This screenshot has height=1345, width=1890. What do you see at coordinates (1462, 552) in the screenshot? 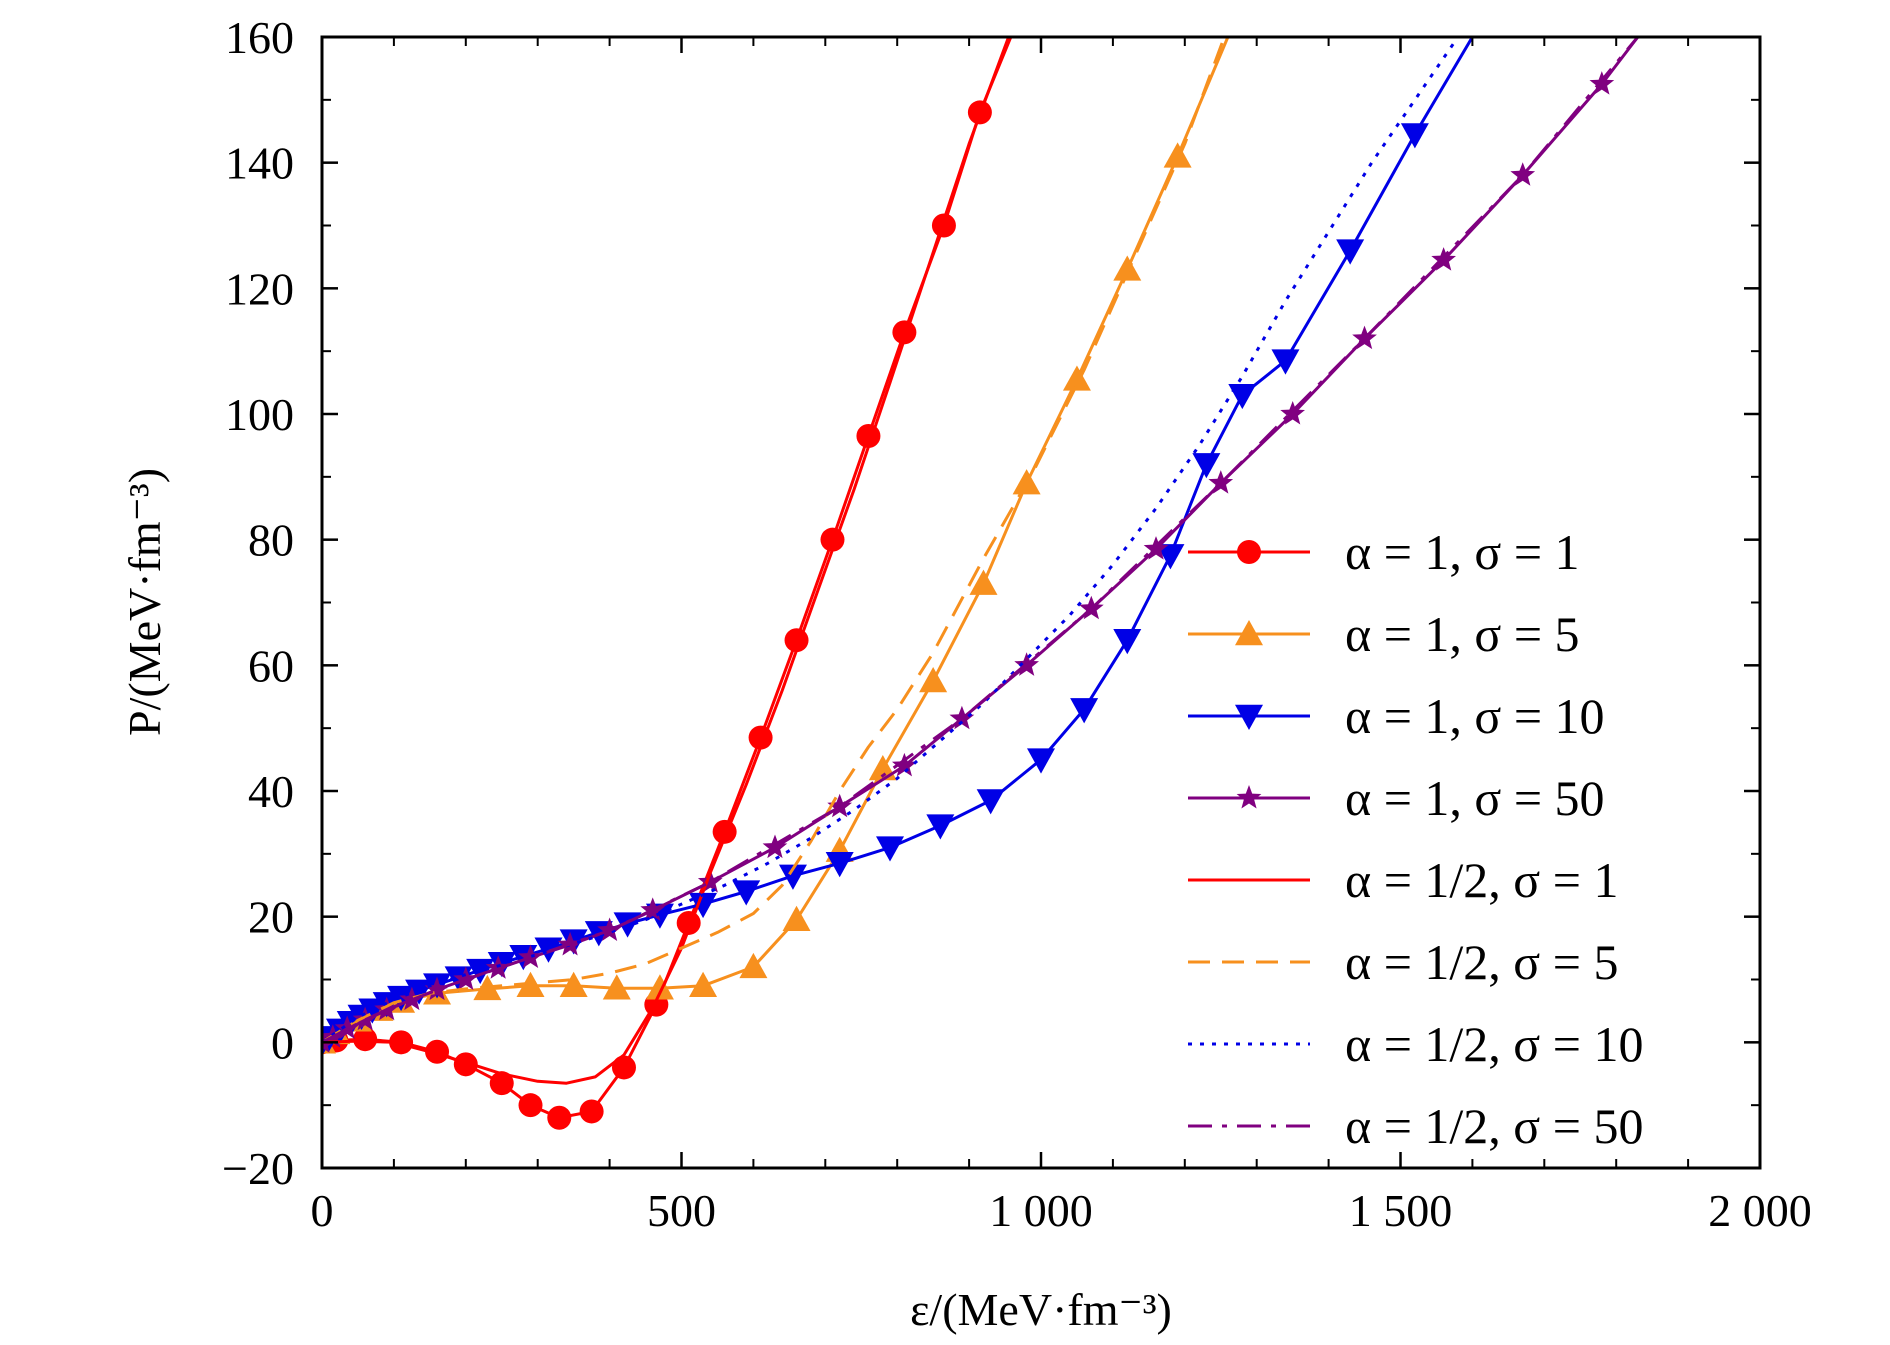
I see `legend-label: α = 1, σ = 1` at bounding box center [1462, 552].